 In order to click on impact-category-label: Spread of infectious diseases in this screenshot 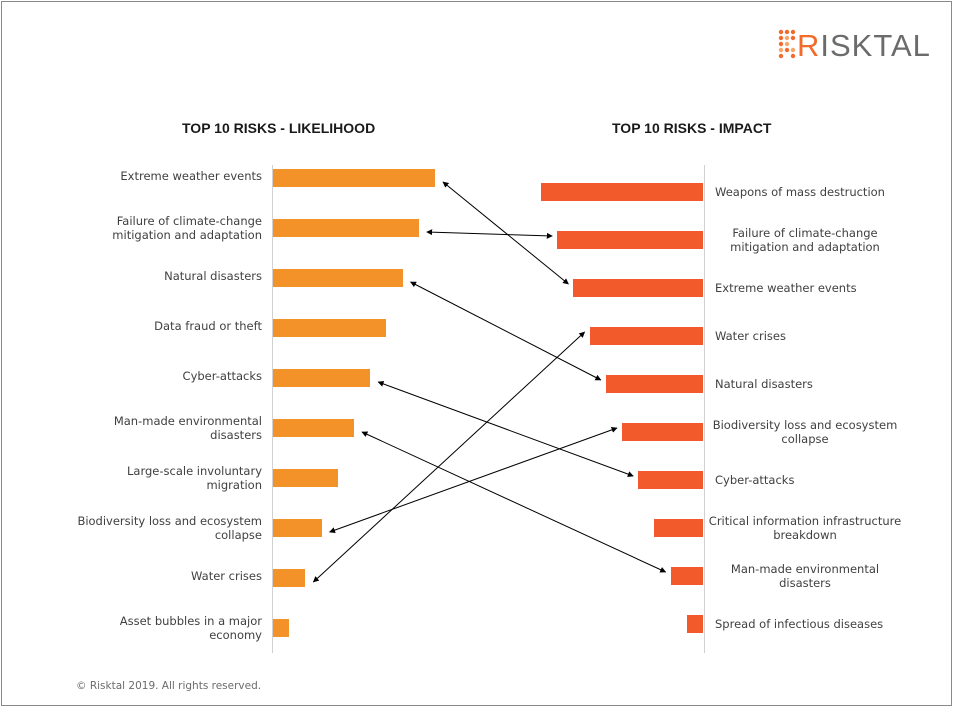, I will do `click(815, 624)`.